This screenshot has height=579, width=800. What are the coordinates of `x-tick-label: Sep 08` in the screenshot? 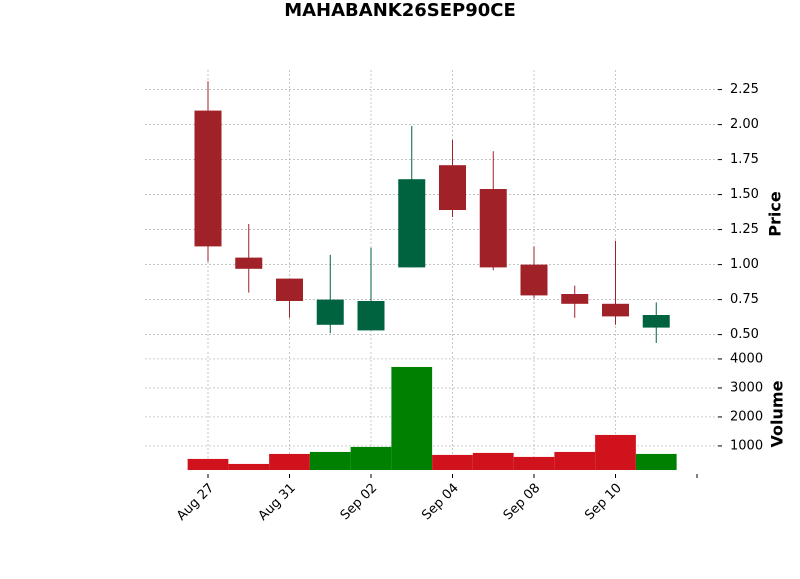 It's located at (522, 502).